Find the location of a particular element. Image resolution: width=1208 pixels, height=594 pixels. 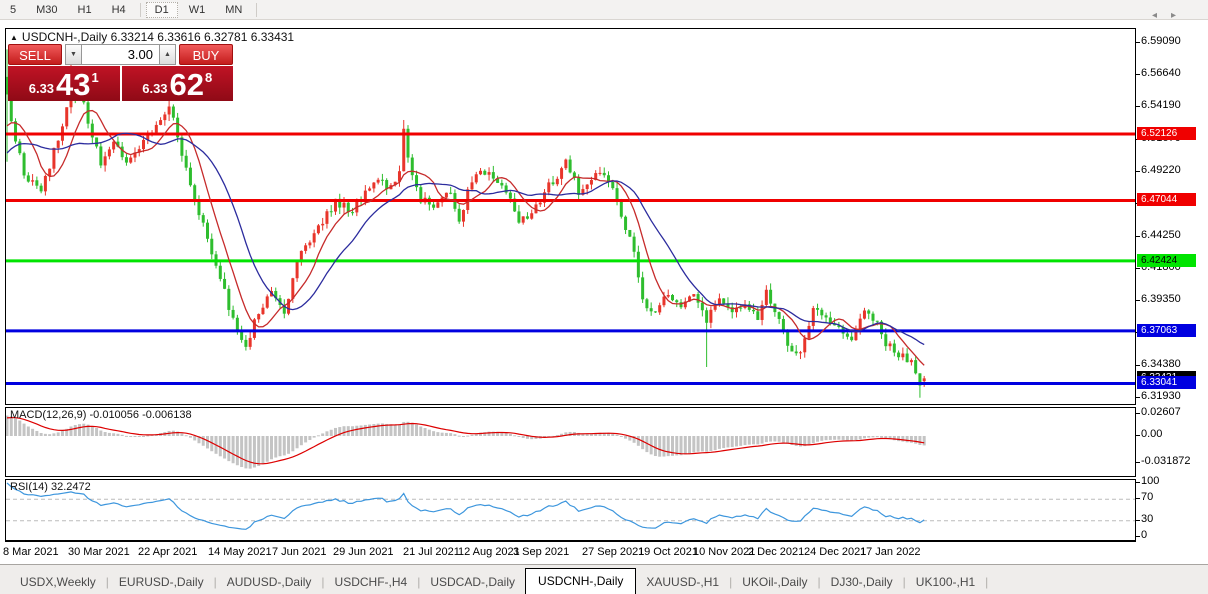

timeframe-button-d1: D1 is located at coordinates (161, 9).